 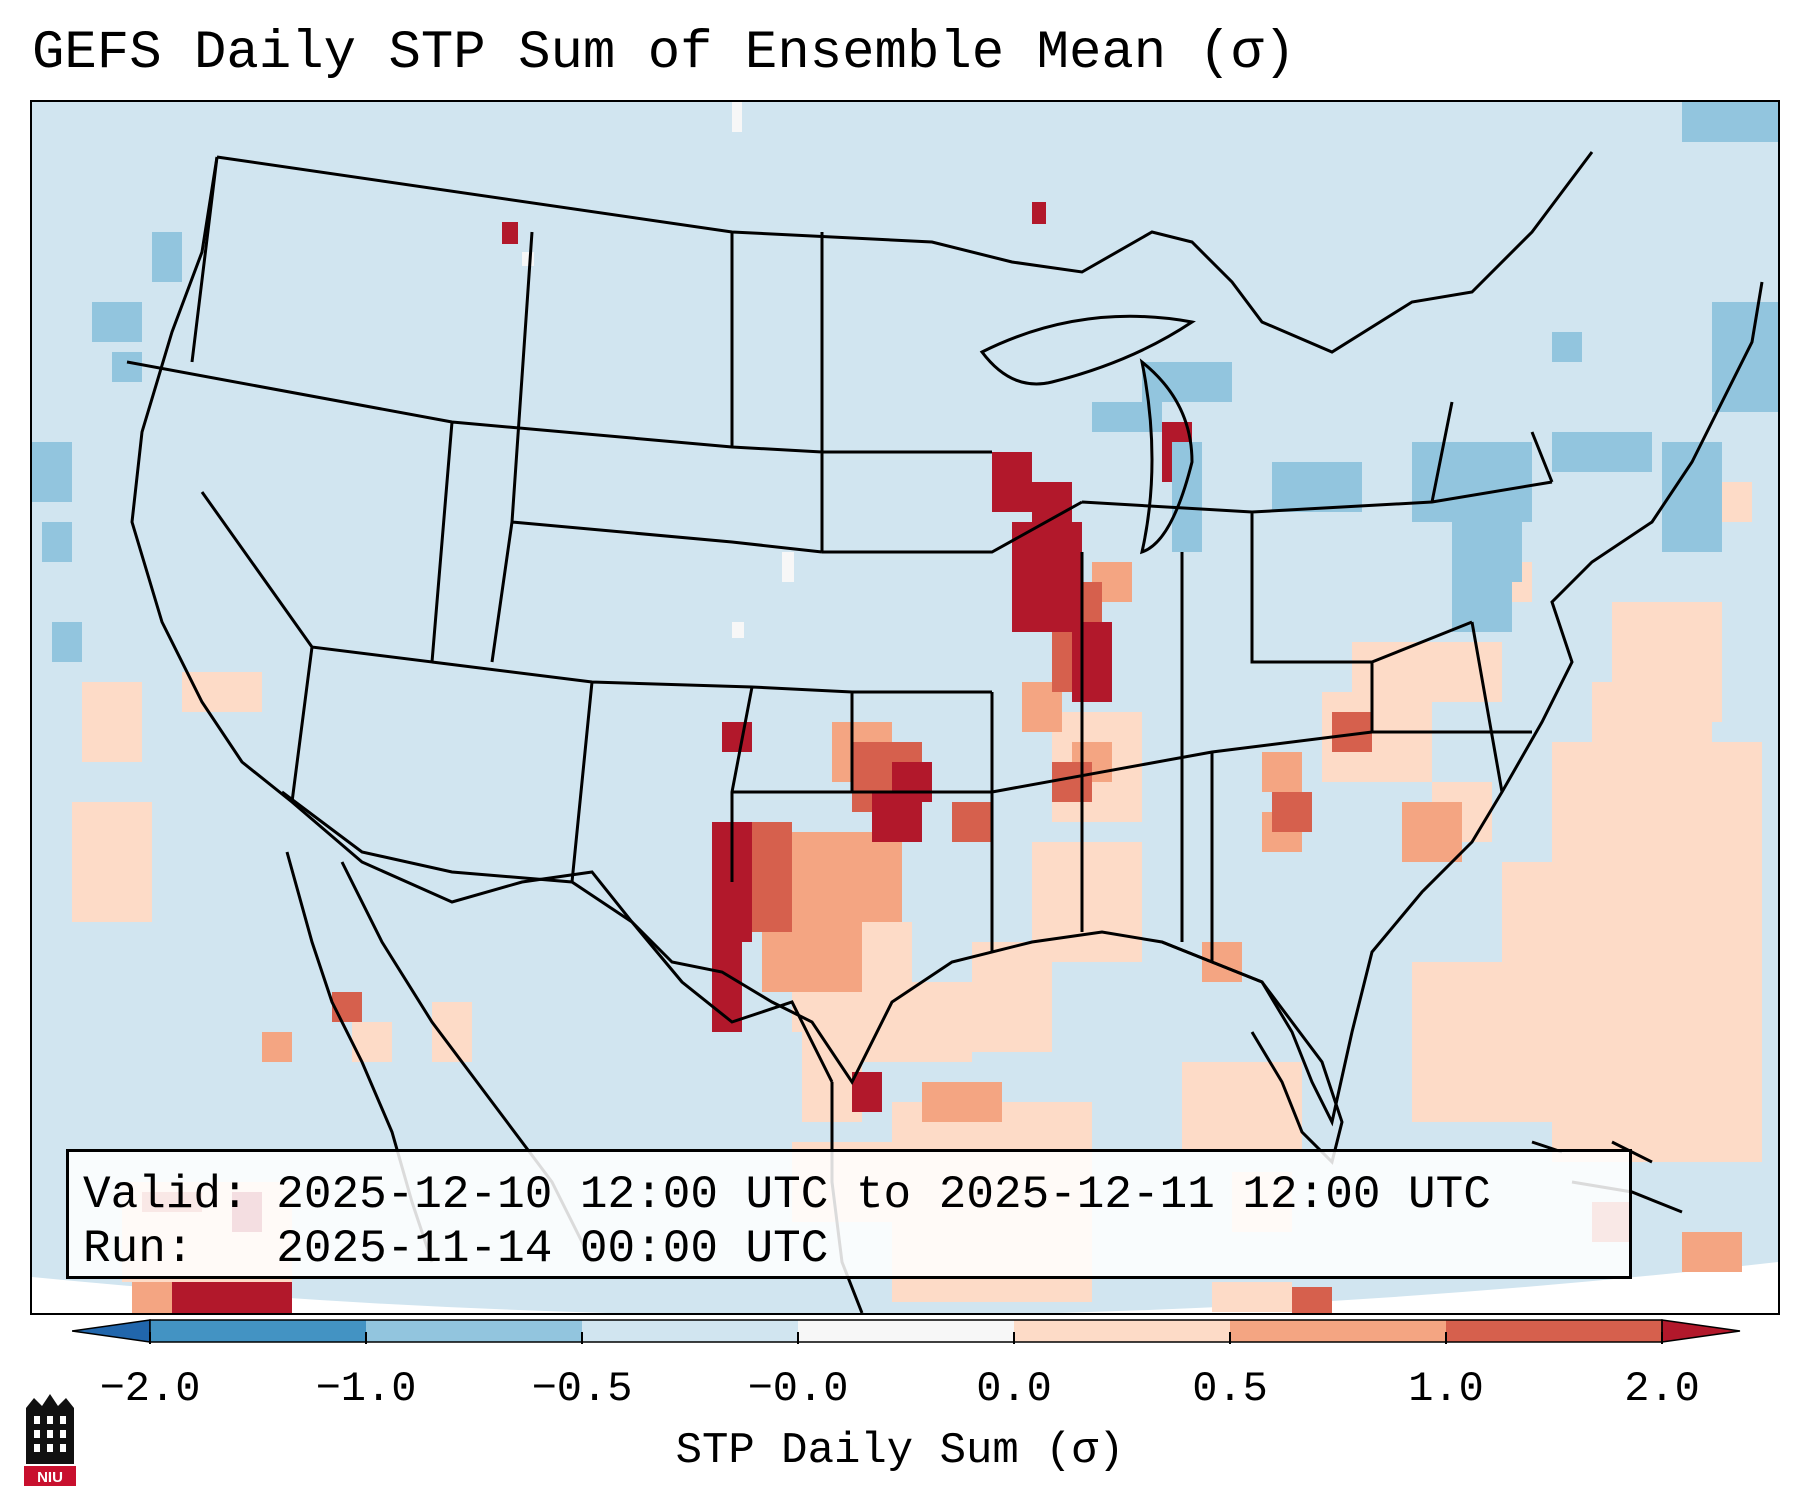 I want to click on run-label: Run:, so click(x=138, y=1249).